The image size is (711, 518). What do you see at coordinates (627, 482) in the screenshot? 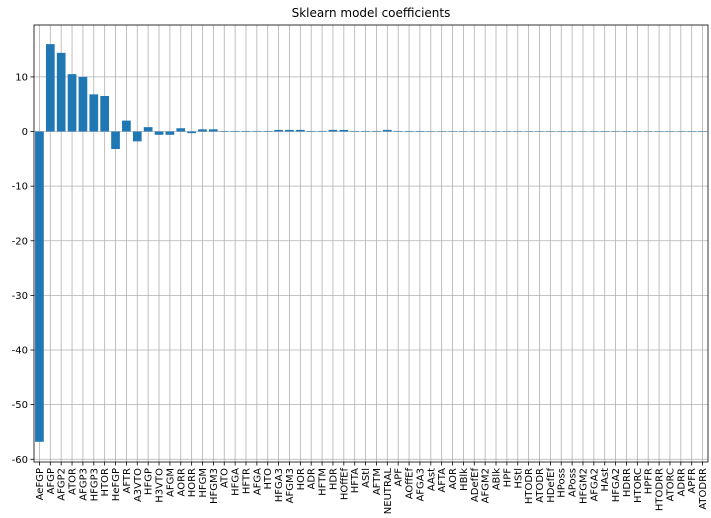
I see `x-tick-label: HDRR` at bounding box center [627, 482].